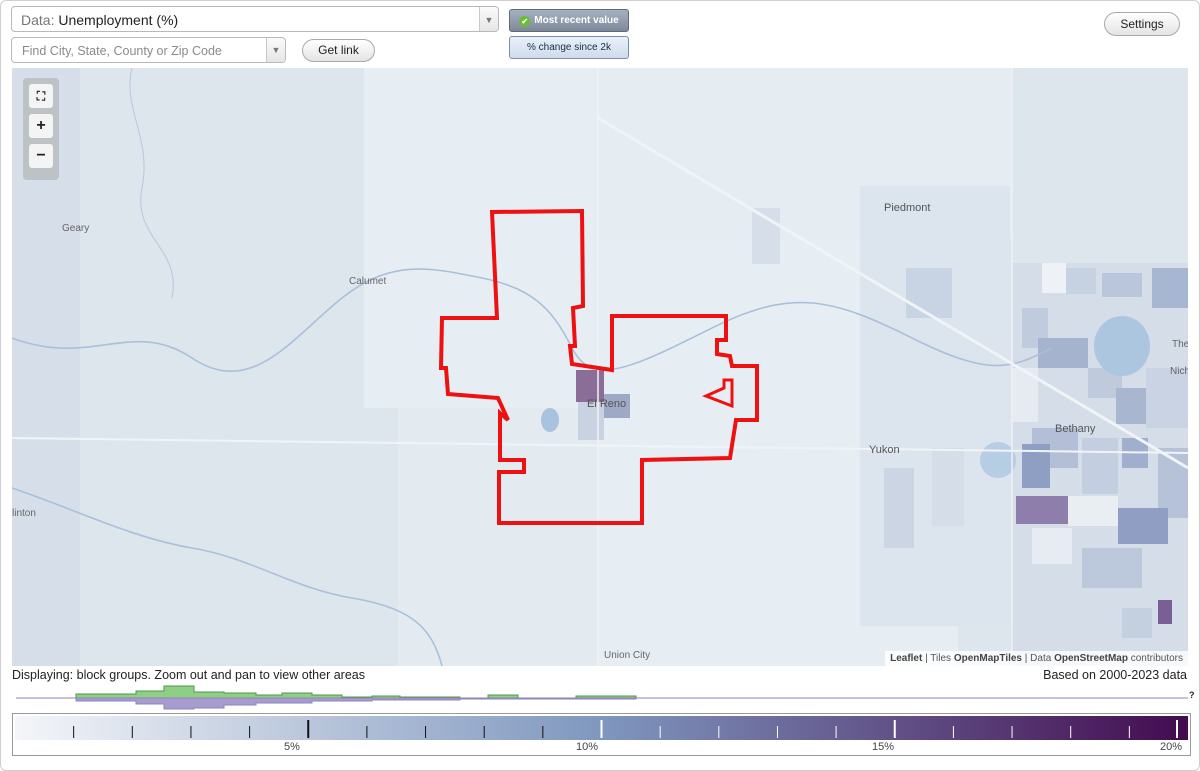 This screenshot has width=1200, height=771. What do you see at coordinates (907, 208) in the screenshot?
I see `town-label-piedmont: Piedmont` at bounding box center [907, 208].